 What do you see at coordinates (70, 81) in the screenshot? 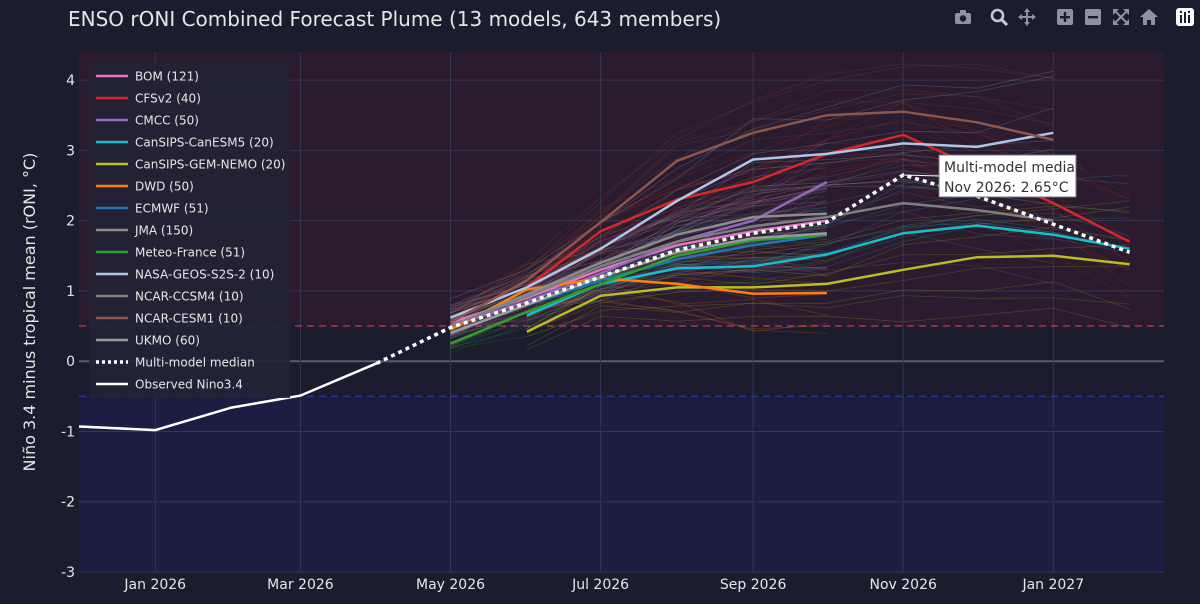
I see `y-tick-label: 4` at bounding box center [70, 81].